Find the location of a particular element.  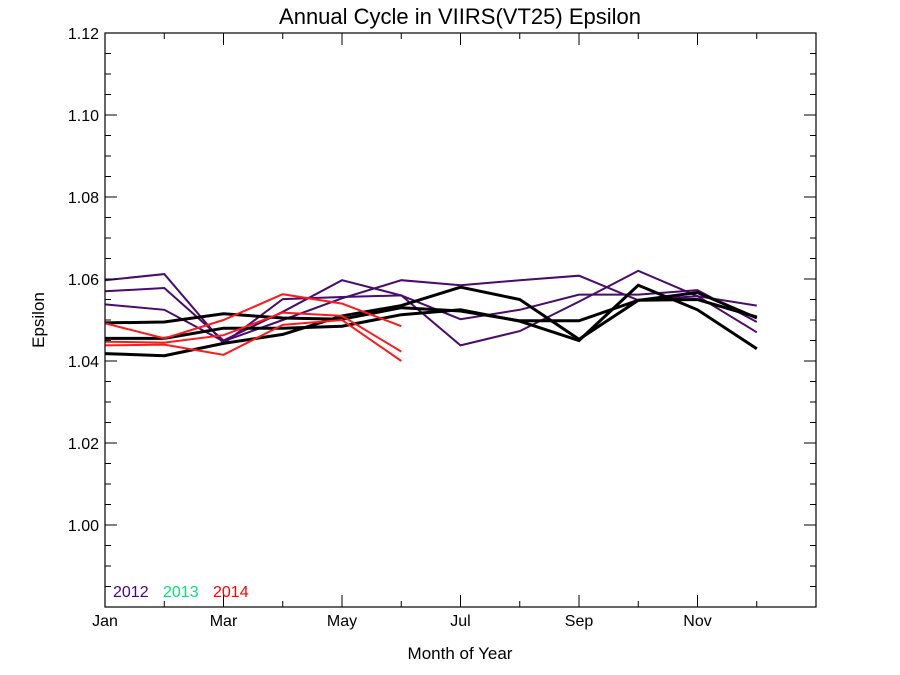

x-axis-label: Month of Year is located at coordinates (460, 653).